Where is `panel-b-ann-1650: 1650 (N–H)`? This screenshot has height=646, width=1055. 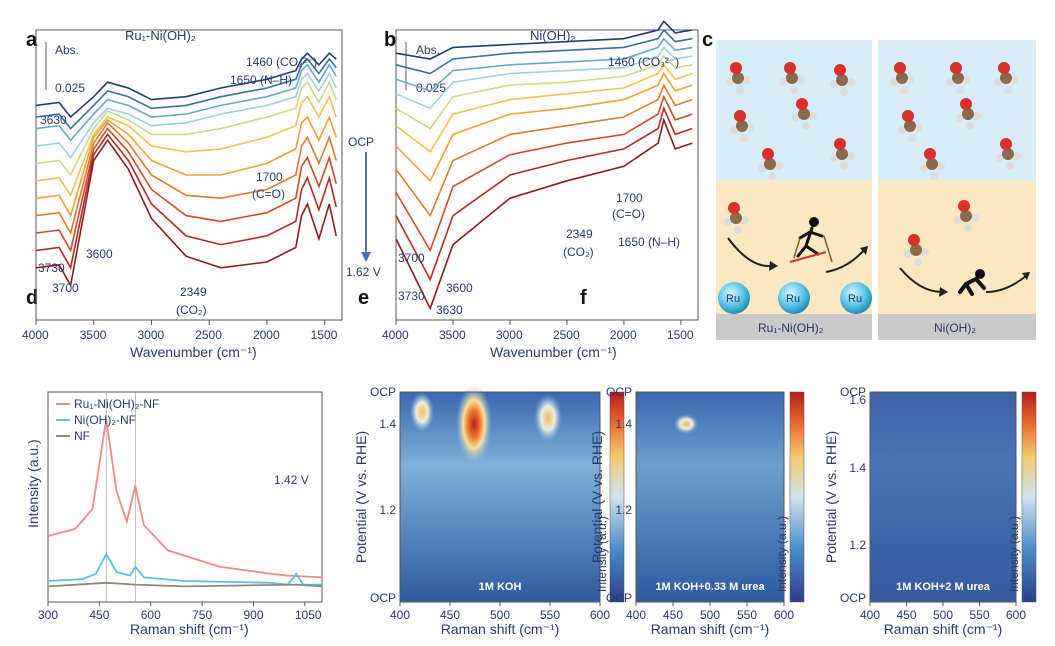 panel-b-ann-1650: 1650 (N–H) is located at coordinates (649, 242).